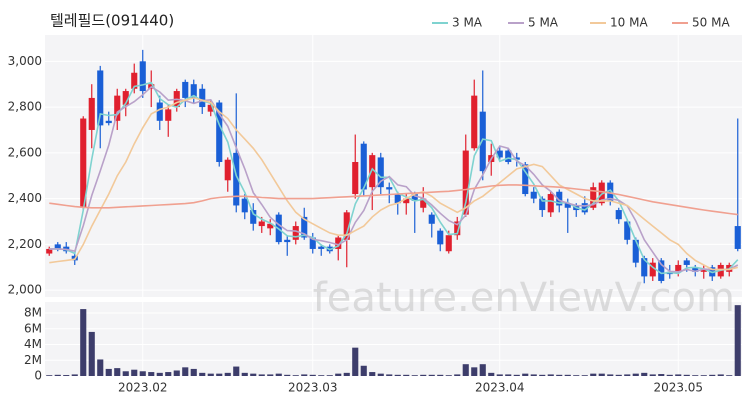 The width and height of the screenshot is (750, 400). I want to click on x-tick-label: 2023.03, so click(313, 388).